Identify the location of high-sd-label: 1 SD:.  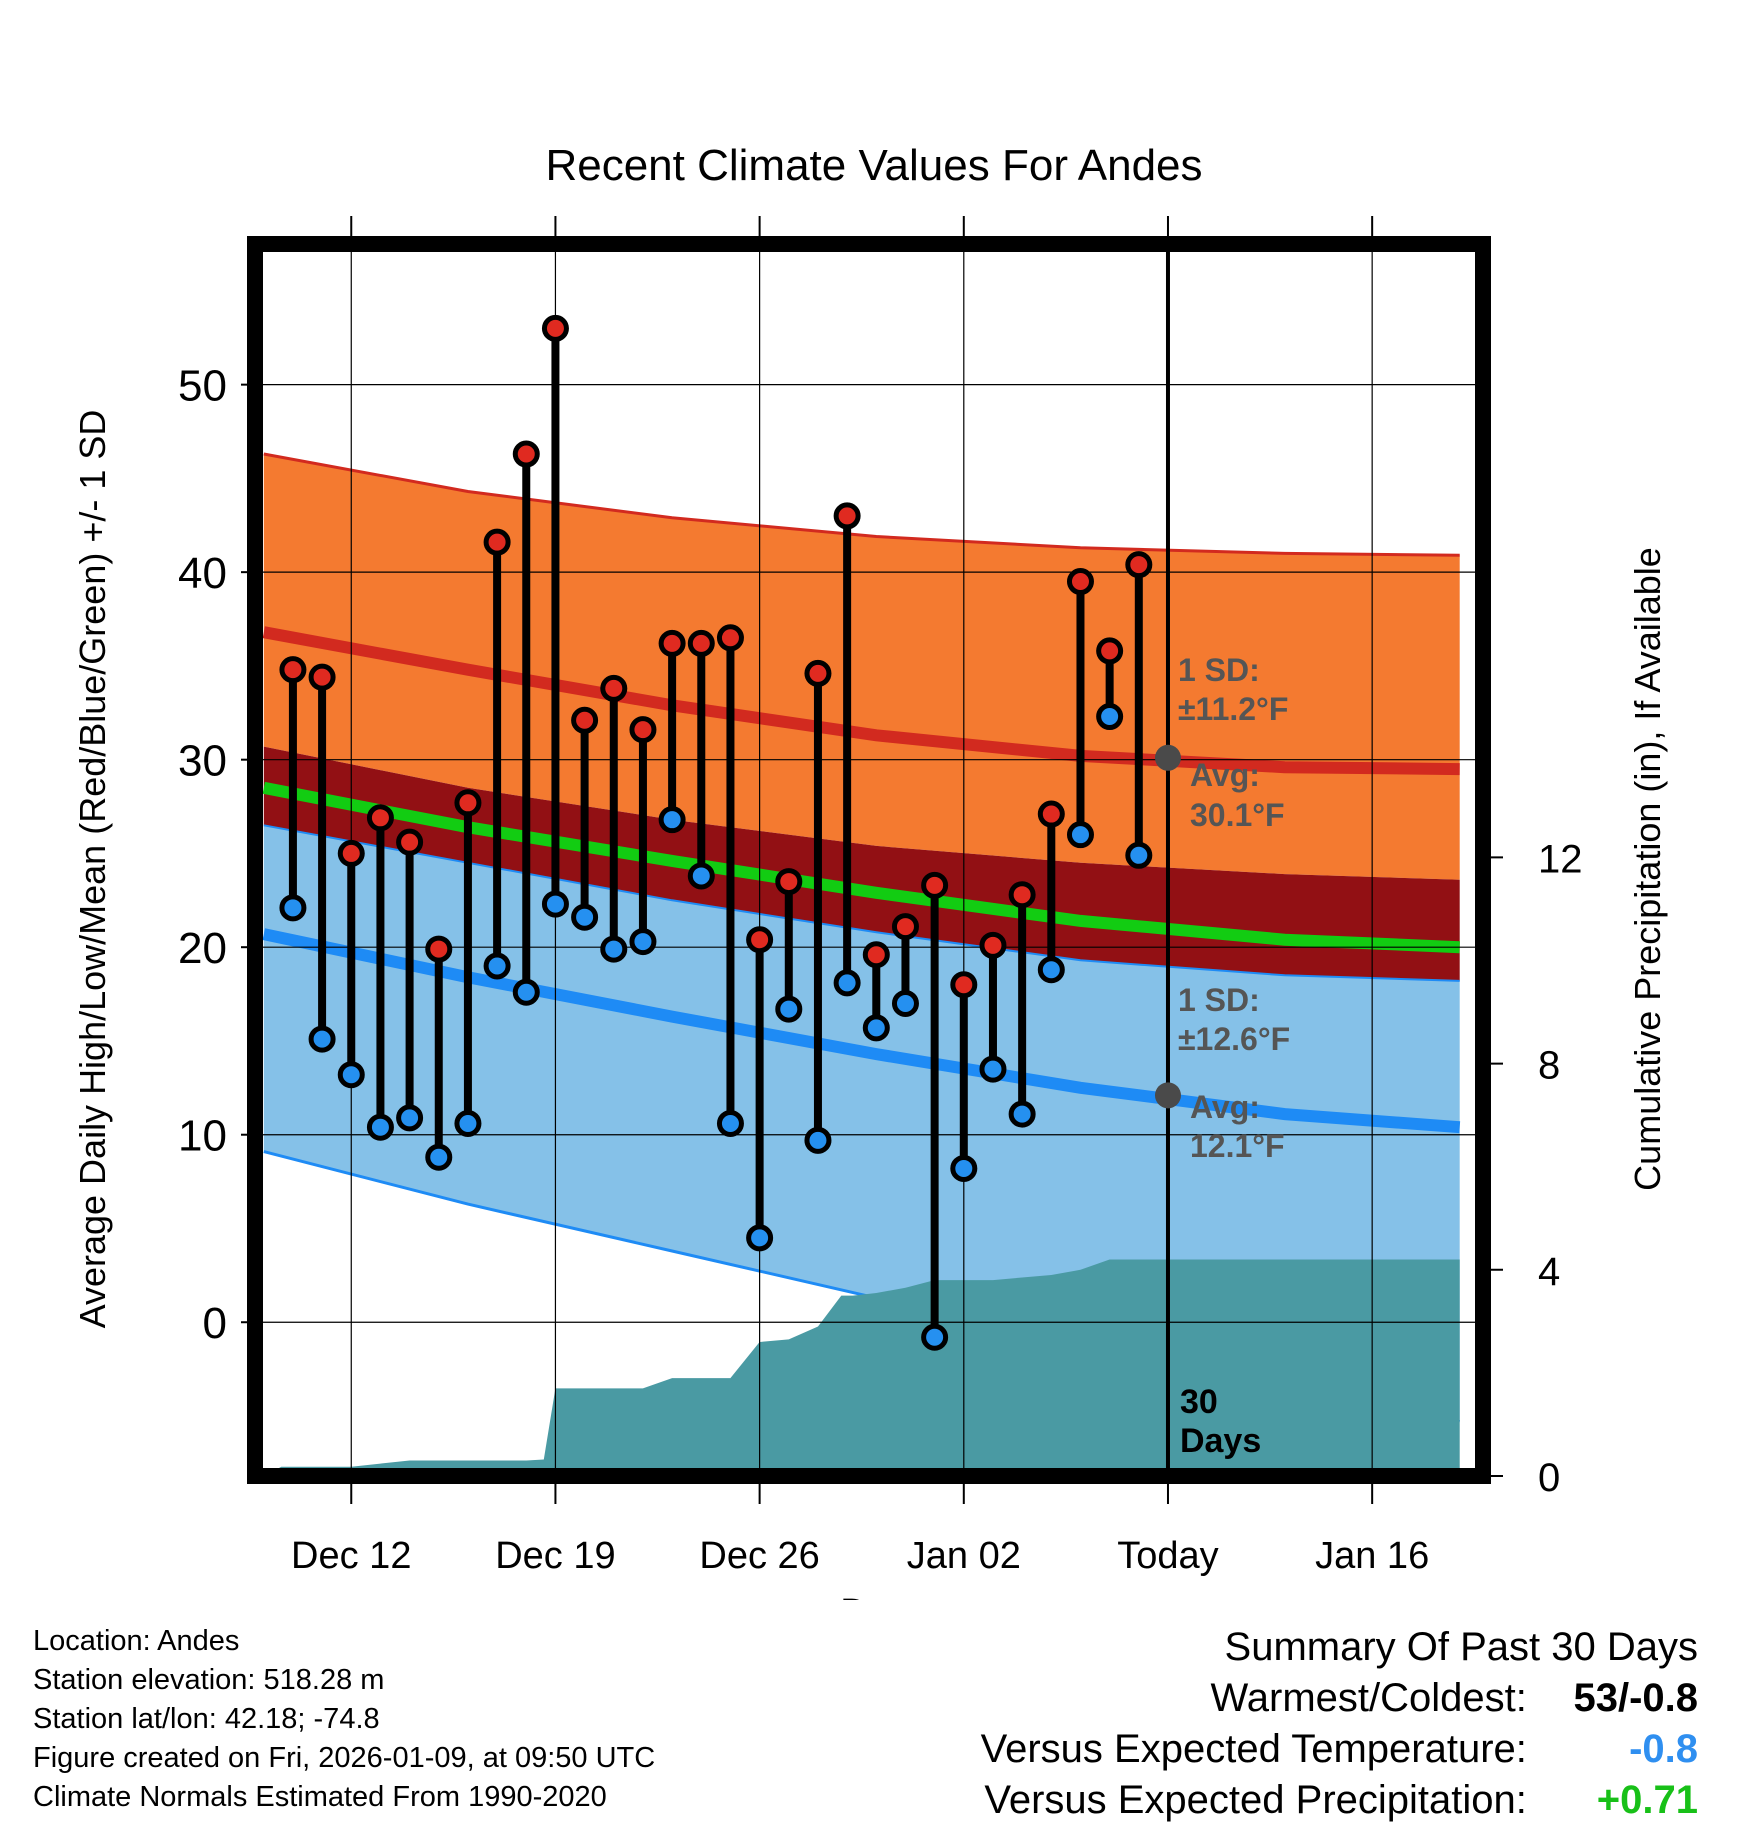
(1219, 670).